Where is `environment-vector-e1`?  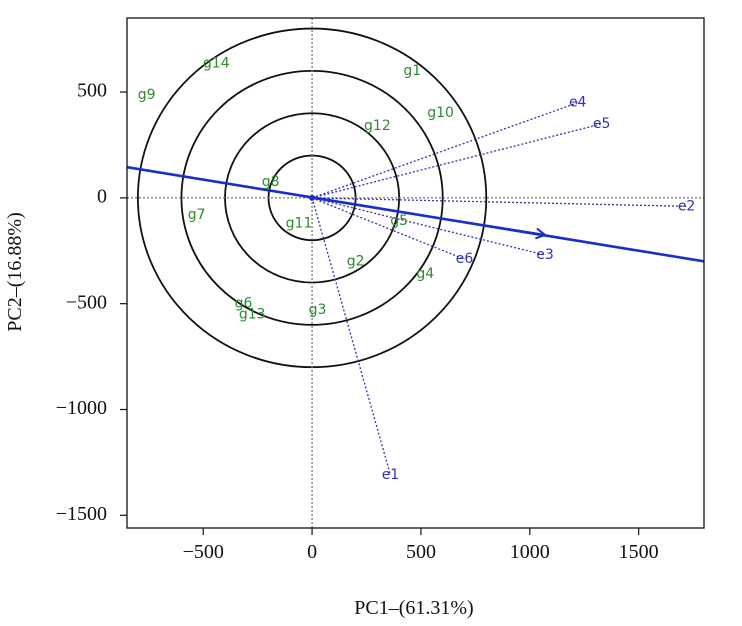
environment-vector-e1 is located at coordinates (351, 336).